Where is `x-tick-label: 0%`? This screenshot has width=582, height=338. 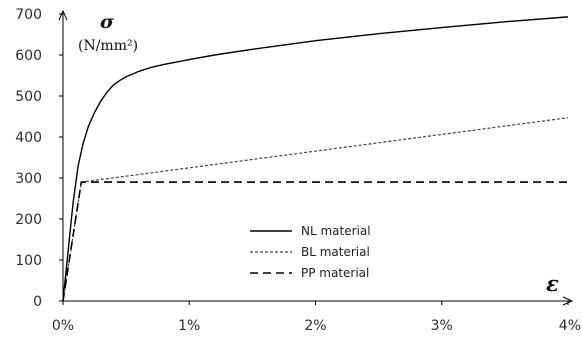 x-tick-label: 0% is located at coordinates (63, 326).